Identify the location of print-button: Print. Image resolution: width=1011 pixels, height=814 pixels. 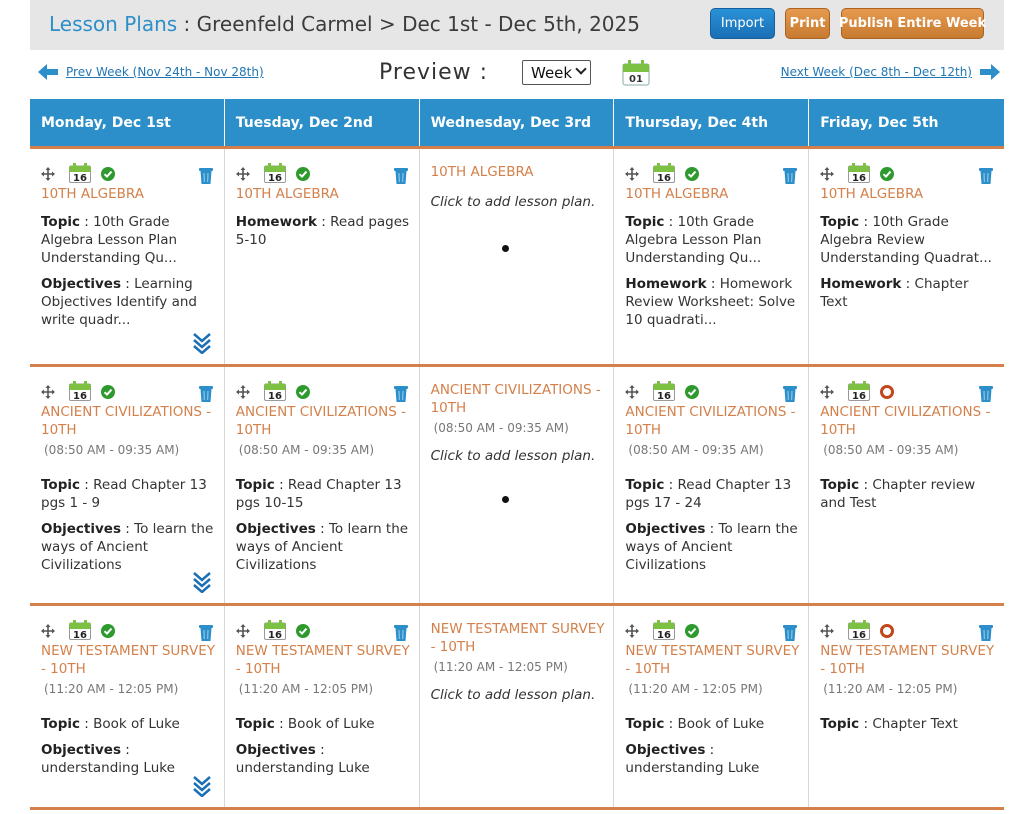
(807, 23).